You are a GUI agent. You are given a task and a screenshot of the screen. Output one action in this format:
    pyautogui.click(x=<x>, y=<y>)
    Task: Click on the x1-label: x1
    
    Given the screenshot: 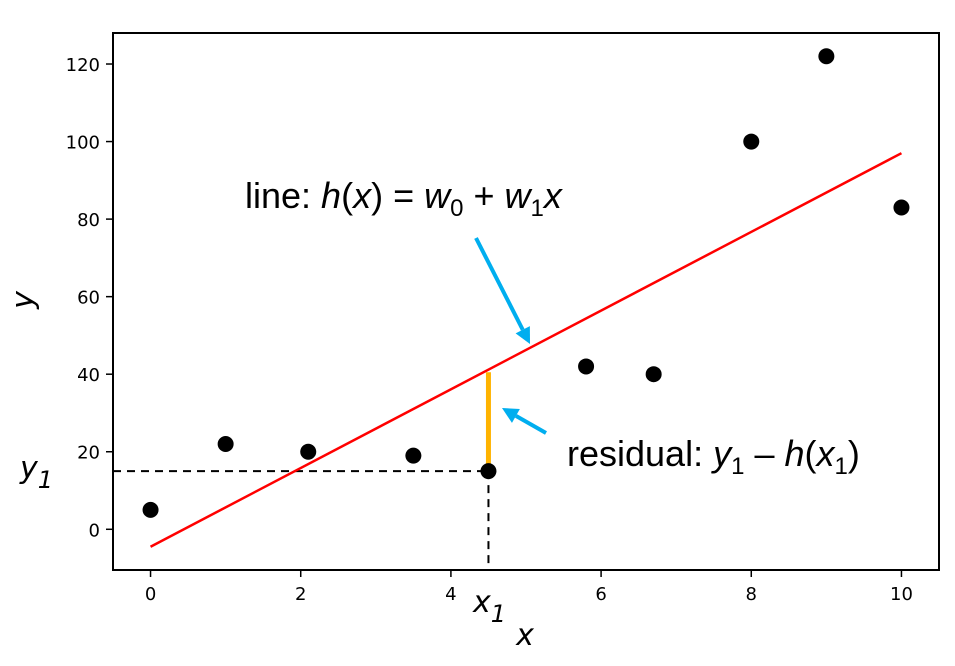 What is the action you would take?
    pyautogui.click(x=489, y=606)
    